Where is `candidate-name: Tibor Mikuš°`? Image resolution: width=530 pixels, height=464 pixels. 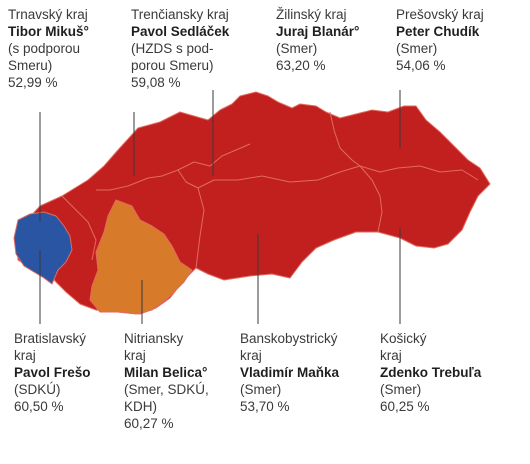 candidate-name: Tibor Mikuš° is located at coordinates (48, 31).